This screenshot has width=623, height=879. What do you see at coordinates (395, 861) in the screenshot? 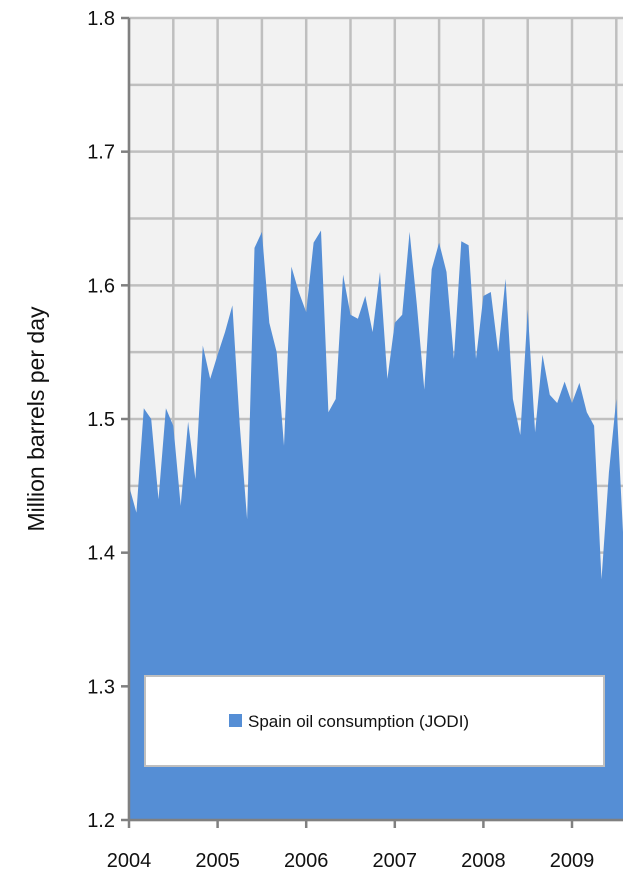
I see `x-tick-label: 2007` at bounding box center [395, 861].